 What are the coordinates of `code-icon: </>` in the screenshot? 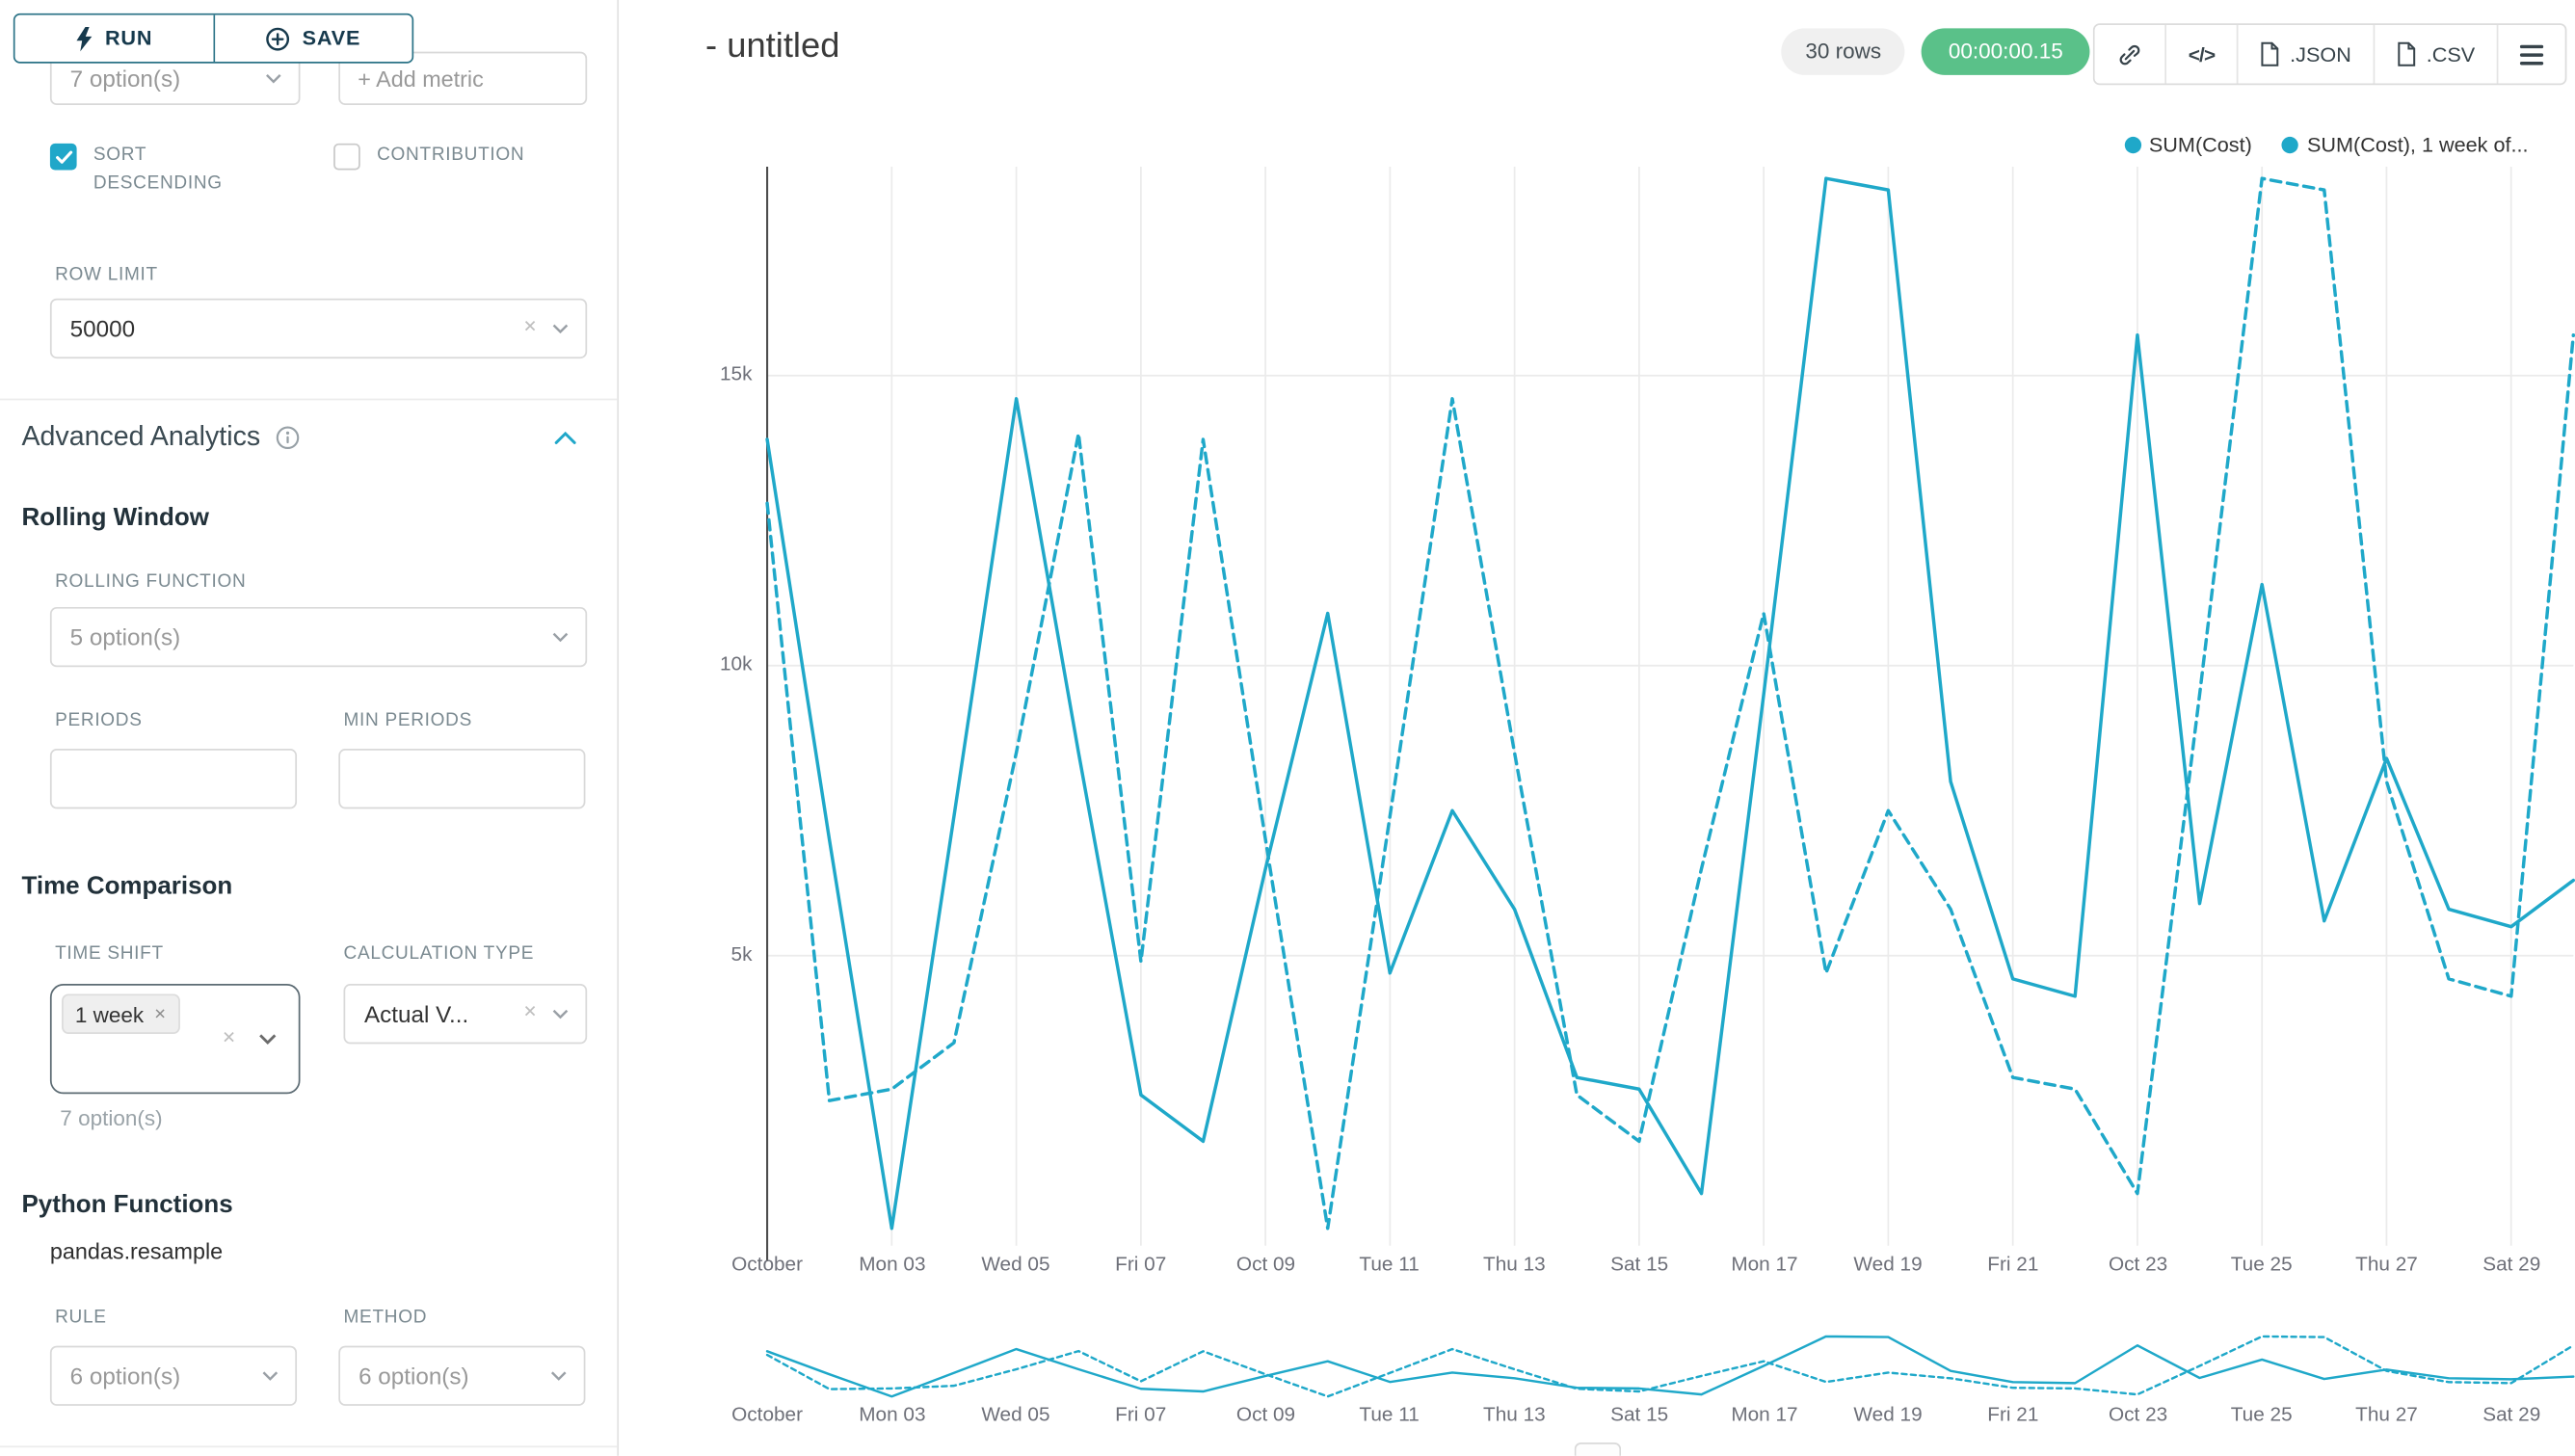 It's located at (2202, 54).